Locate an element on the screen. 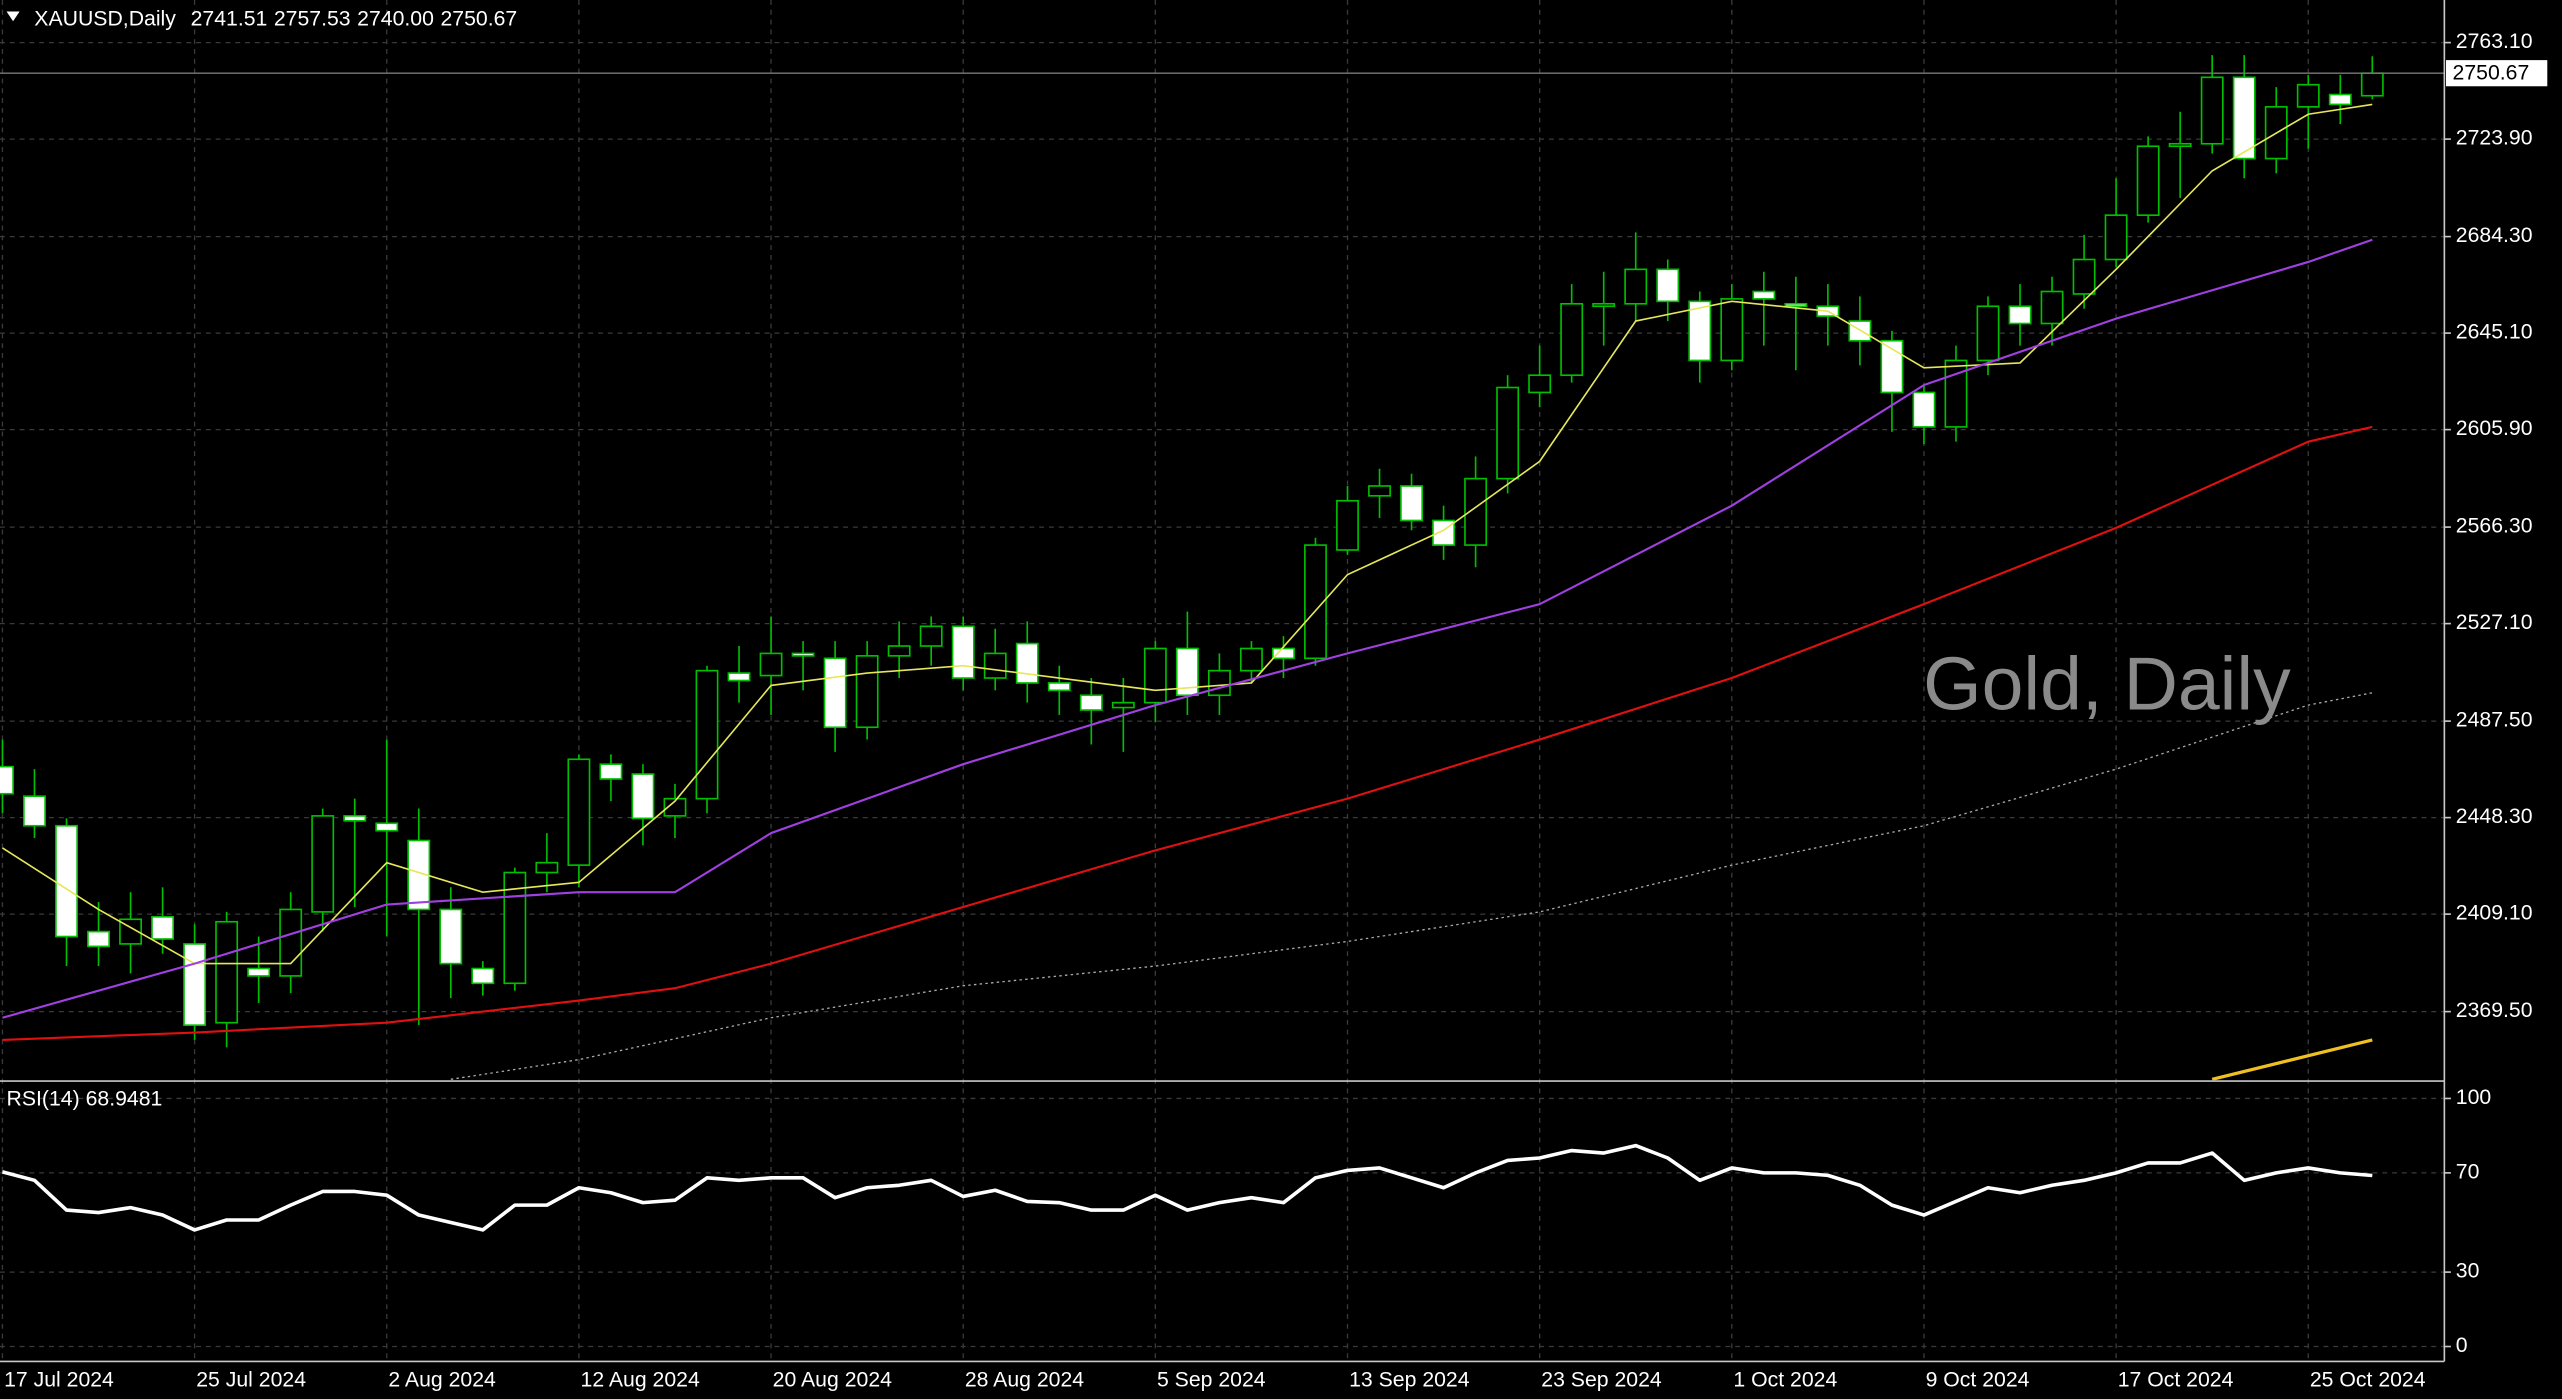 This screenshot has width=2562, height=1399. y-tick-label: 30 is located at coordinates (2468, 1271).